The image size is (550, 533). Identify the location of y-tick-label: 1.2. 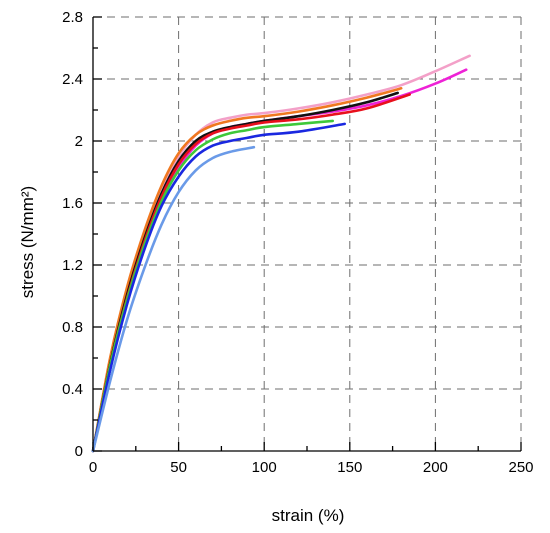
(72, 265).